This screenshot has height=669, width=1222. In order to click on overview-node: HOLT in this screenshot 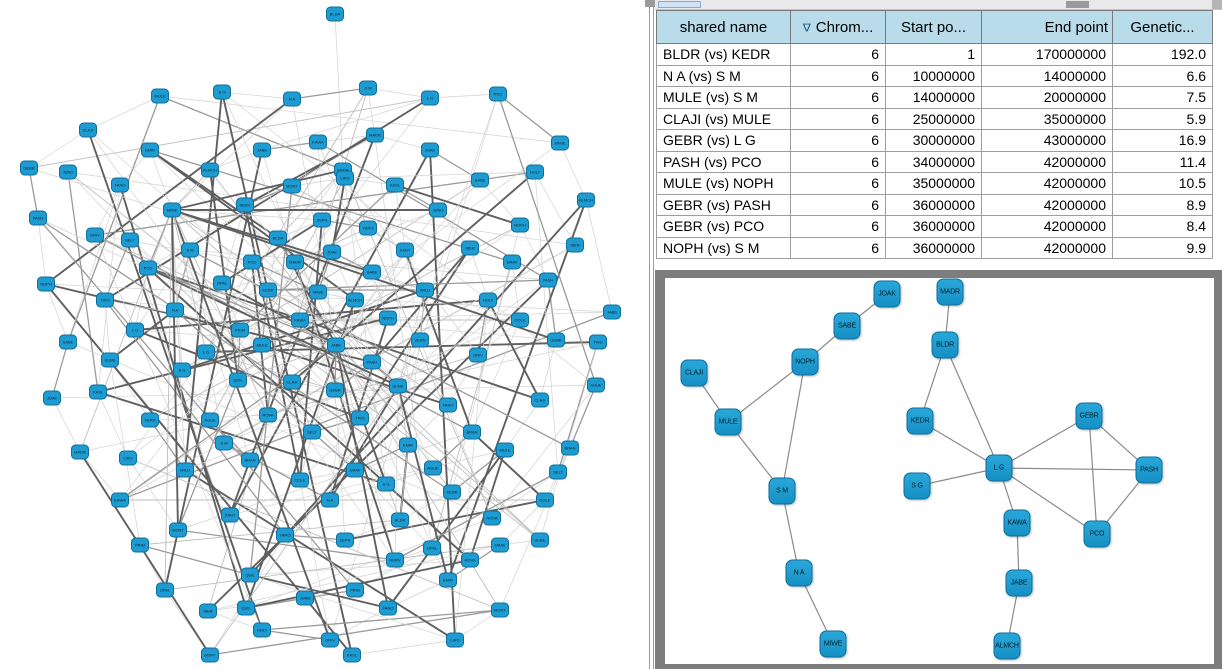, I will do `click(535, 172)`.